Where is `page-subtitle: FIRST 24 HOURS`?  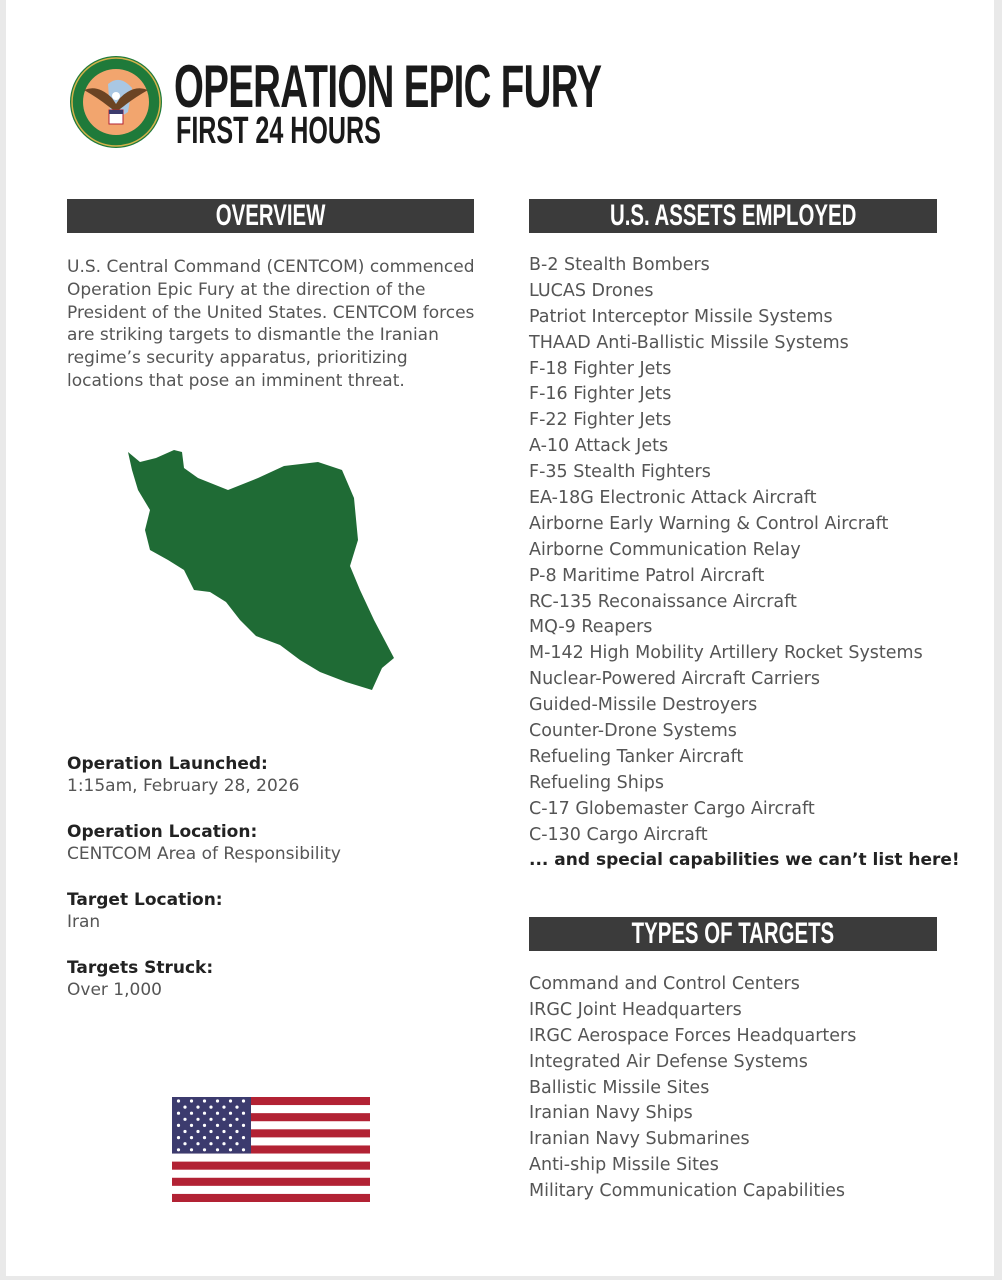
page-subtitle: FIRST 24 HOURS is located at coordinates (278, 131).